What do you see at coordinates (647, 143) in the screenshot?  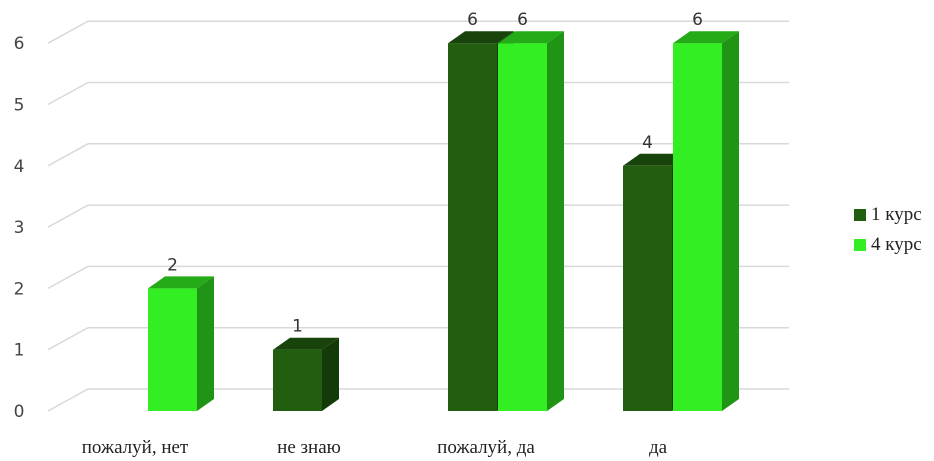 I see `data-label: 4` at bounding box center [647, 143].